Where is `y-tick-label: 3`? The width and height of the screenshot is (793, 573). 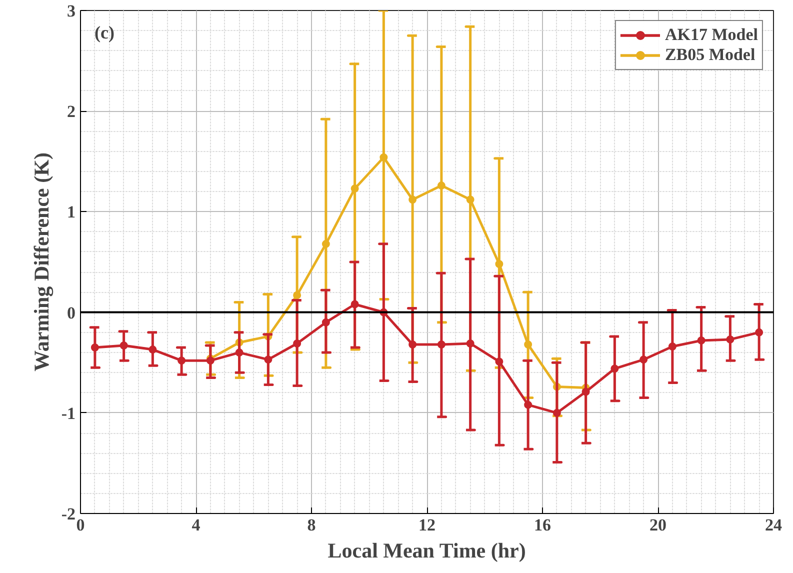
y-tick-label: 3 is located at coordinates (71, 11).